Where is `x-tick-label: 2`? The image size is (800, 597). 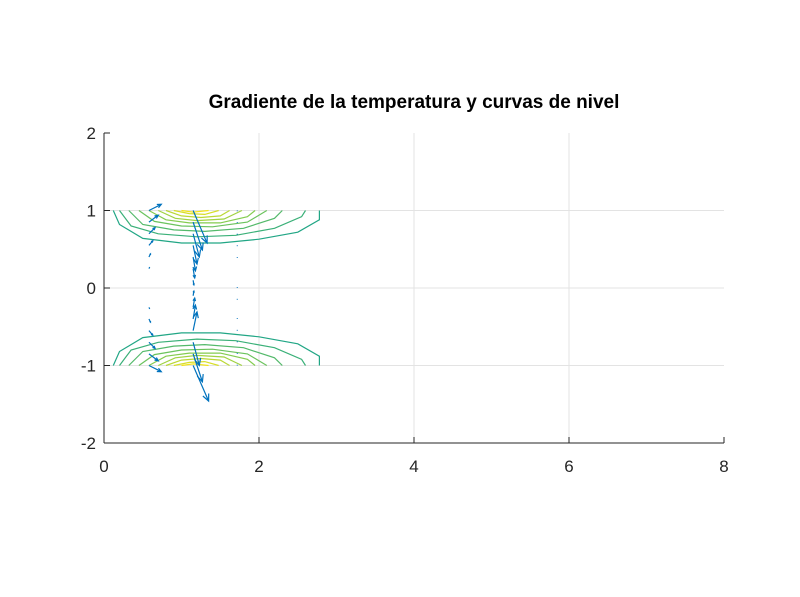 x-tick-label: 2 is located at coordinates (258, 466).